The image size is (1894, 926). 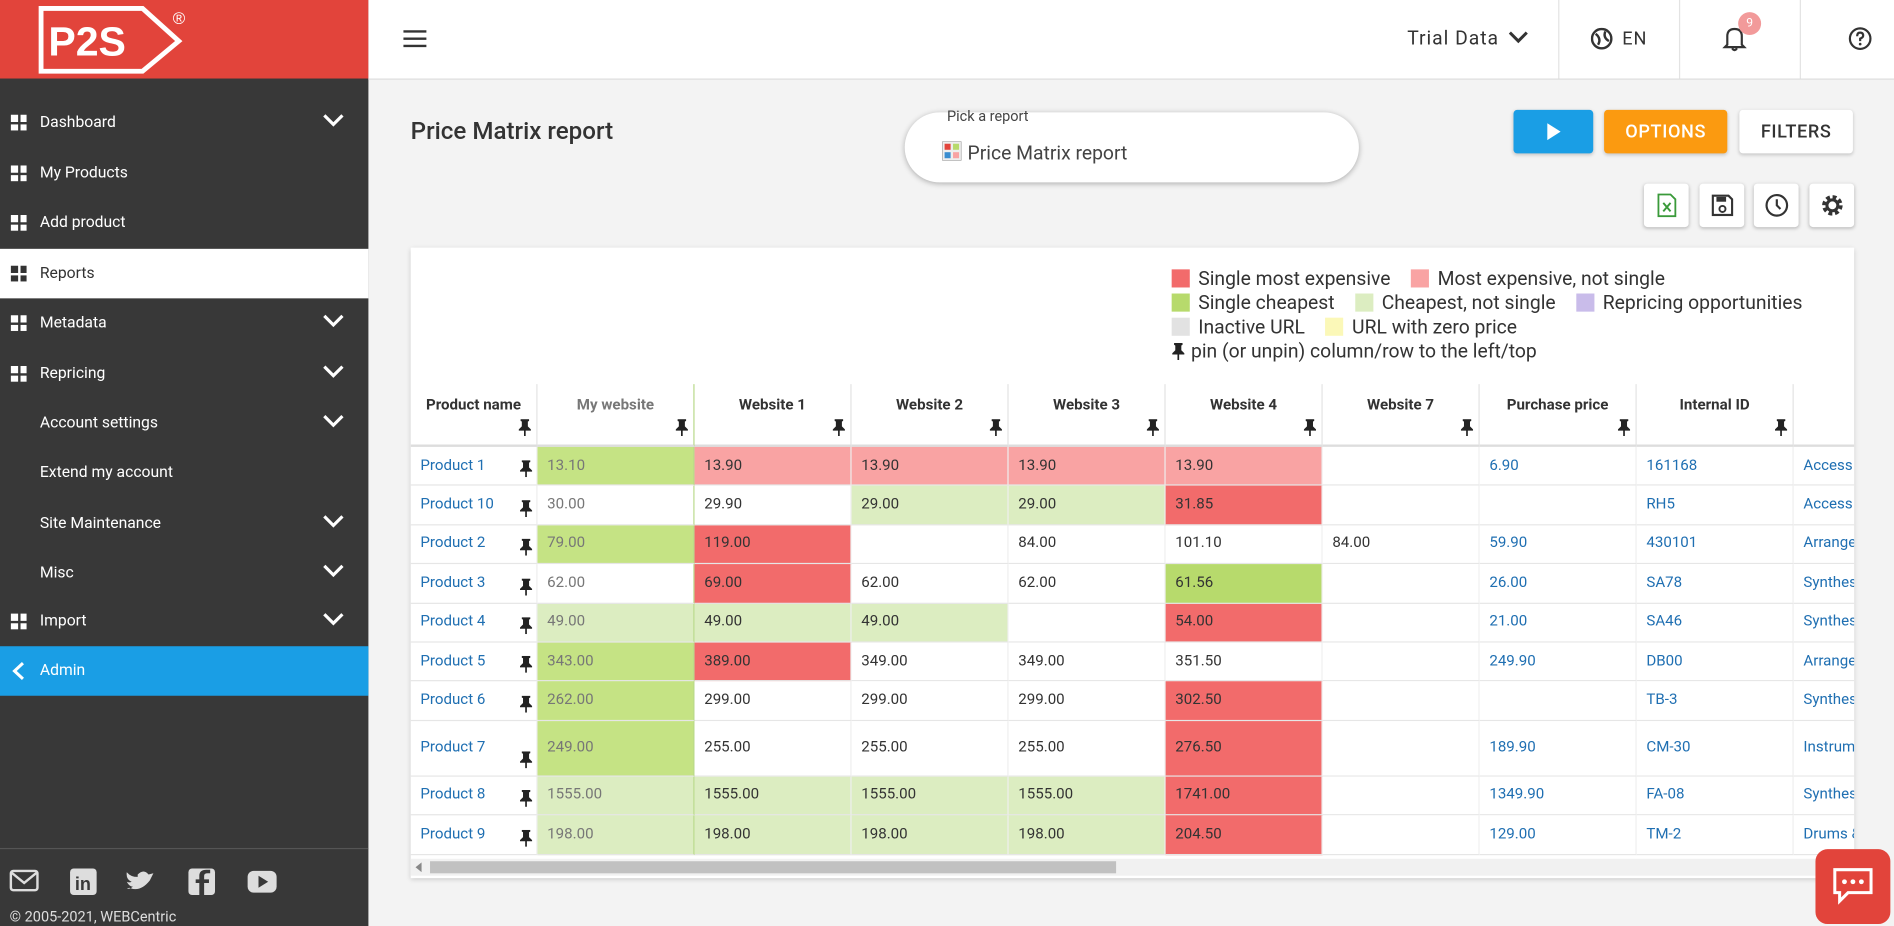 I want to click on matrix-cell: TM-2, so click(x=1715, y=835).